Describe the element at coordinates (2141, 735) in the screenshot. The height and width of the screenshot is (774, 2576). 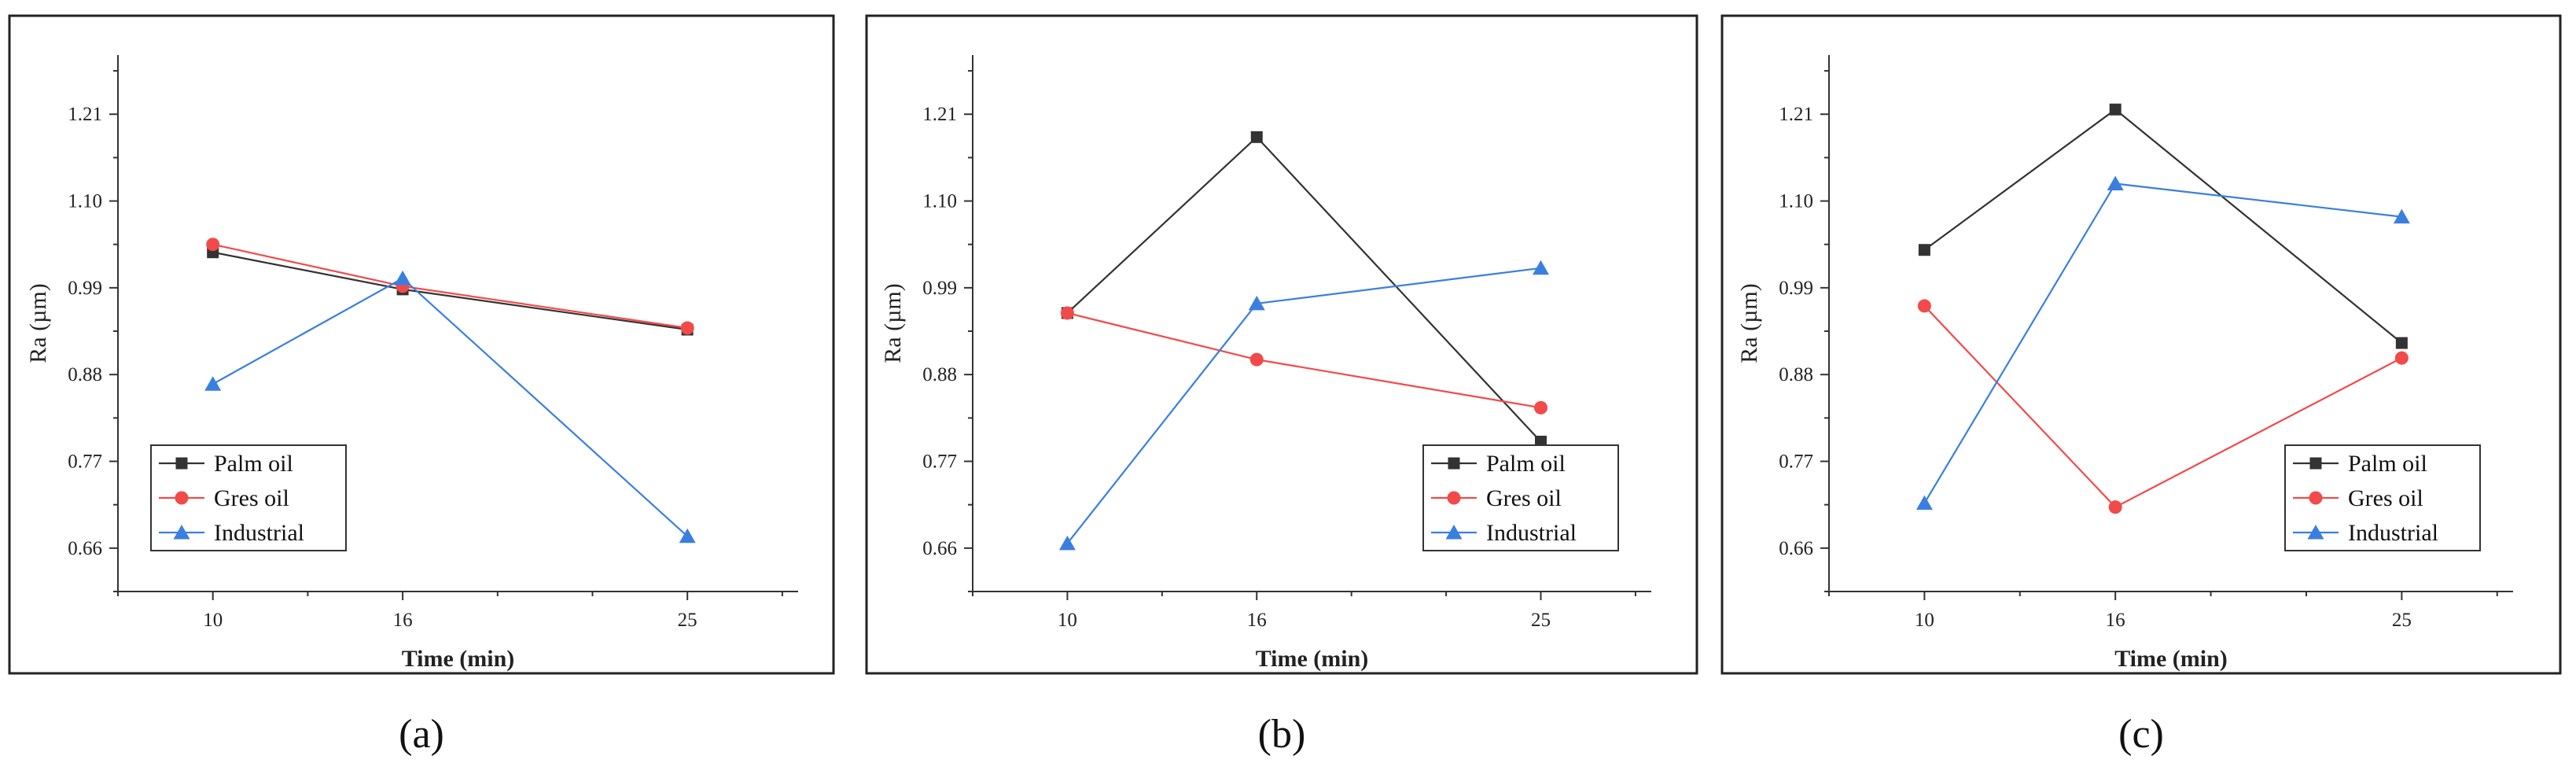
I see `panel-caption: (c)` at that location.